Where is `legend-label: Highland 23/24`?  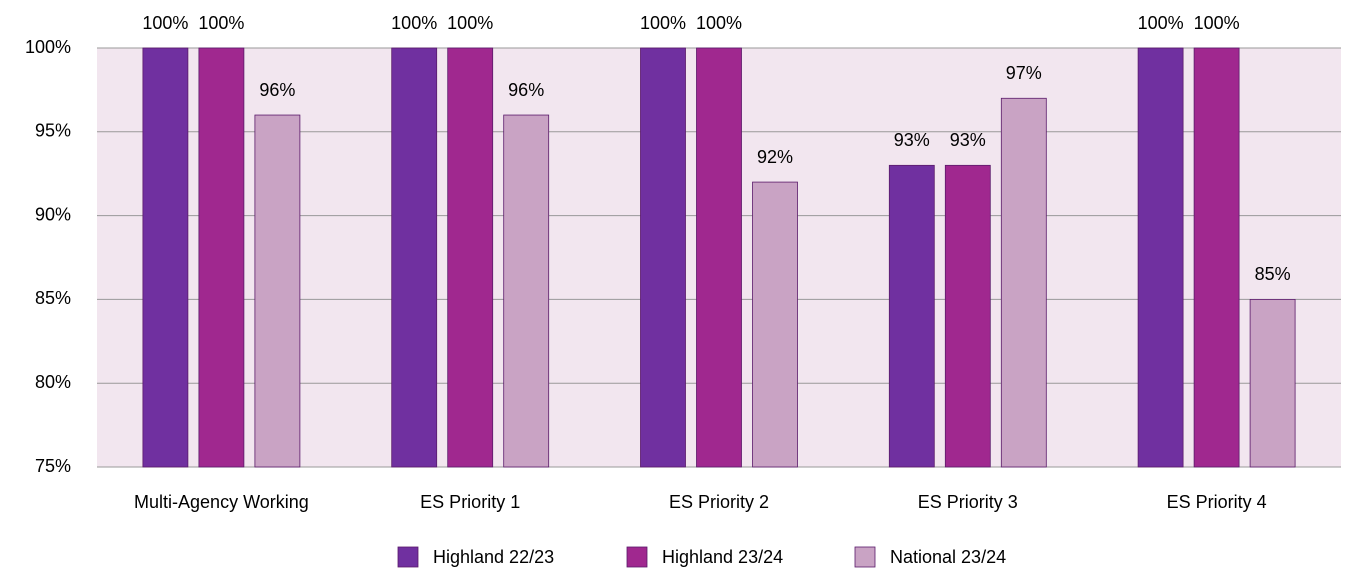
legend-label: Highland 23/24 is located at coordinates (722, 557).